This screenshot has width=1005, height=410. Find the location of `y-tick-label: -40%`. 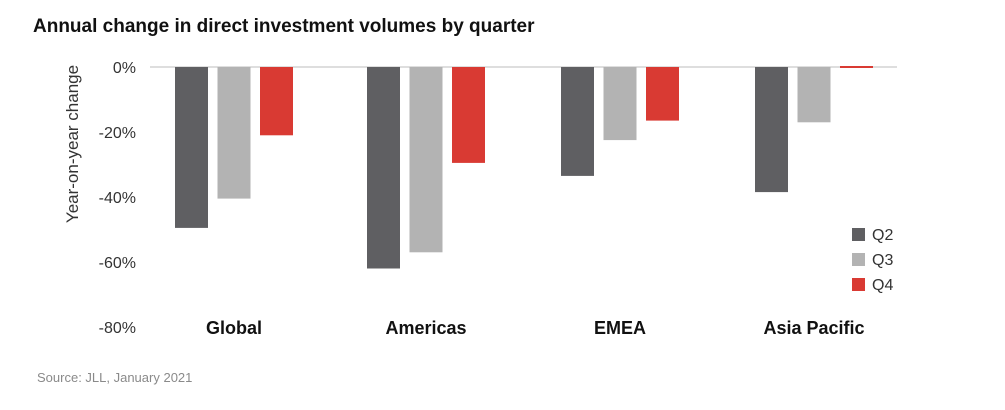

y-tick-label: -40% is located at coordinates (117, 198).